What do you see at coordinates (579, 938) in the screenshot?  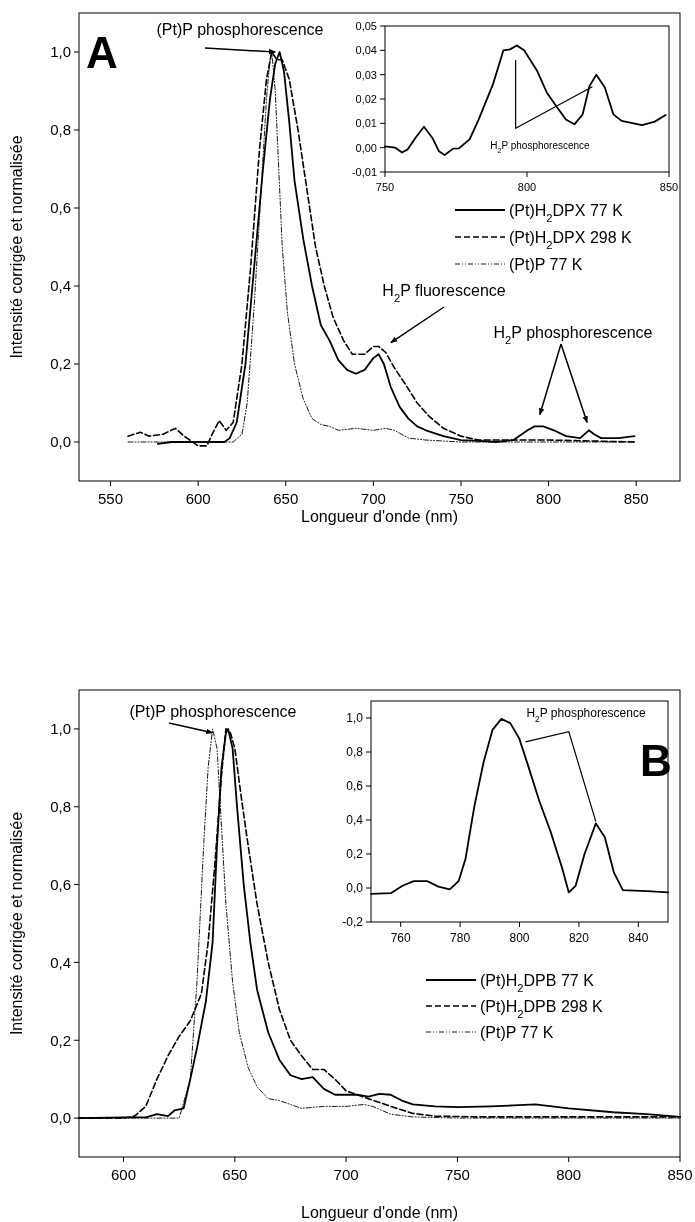 I see `x-tick-label: 820` at bounding box center [579, 938].